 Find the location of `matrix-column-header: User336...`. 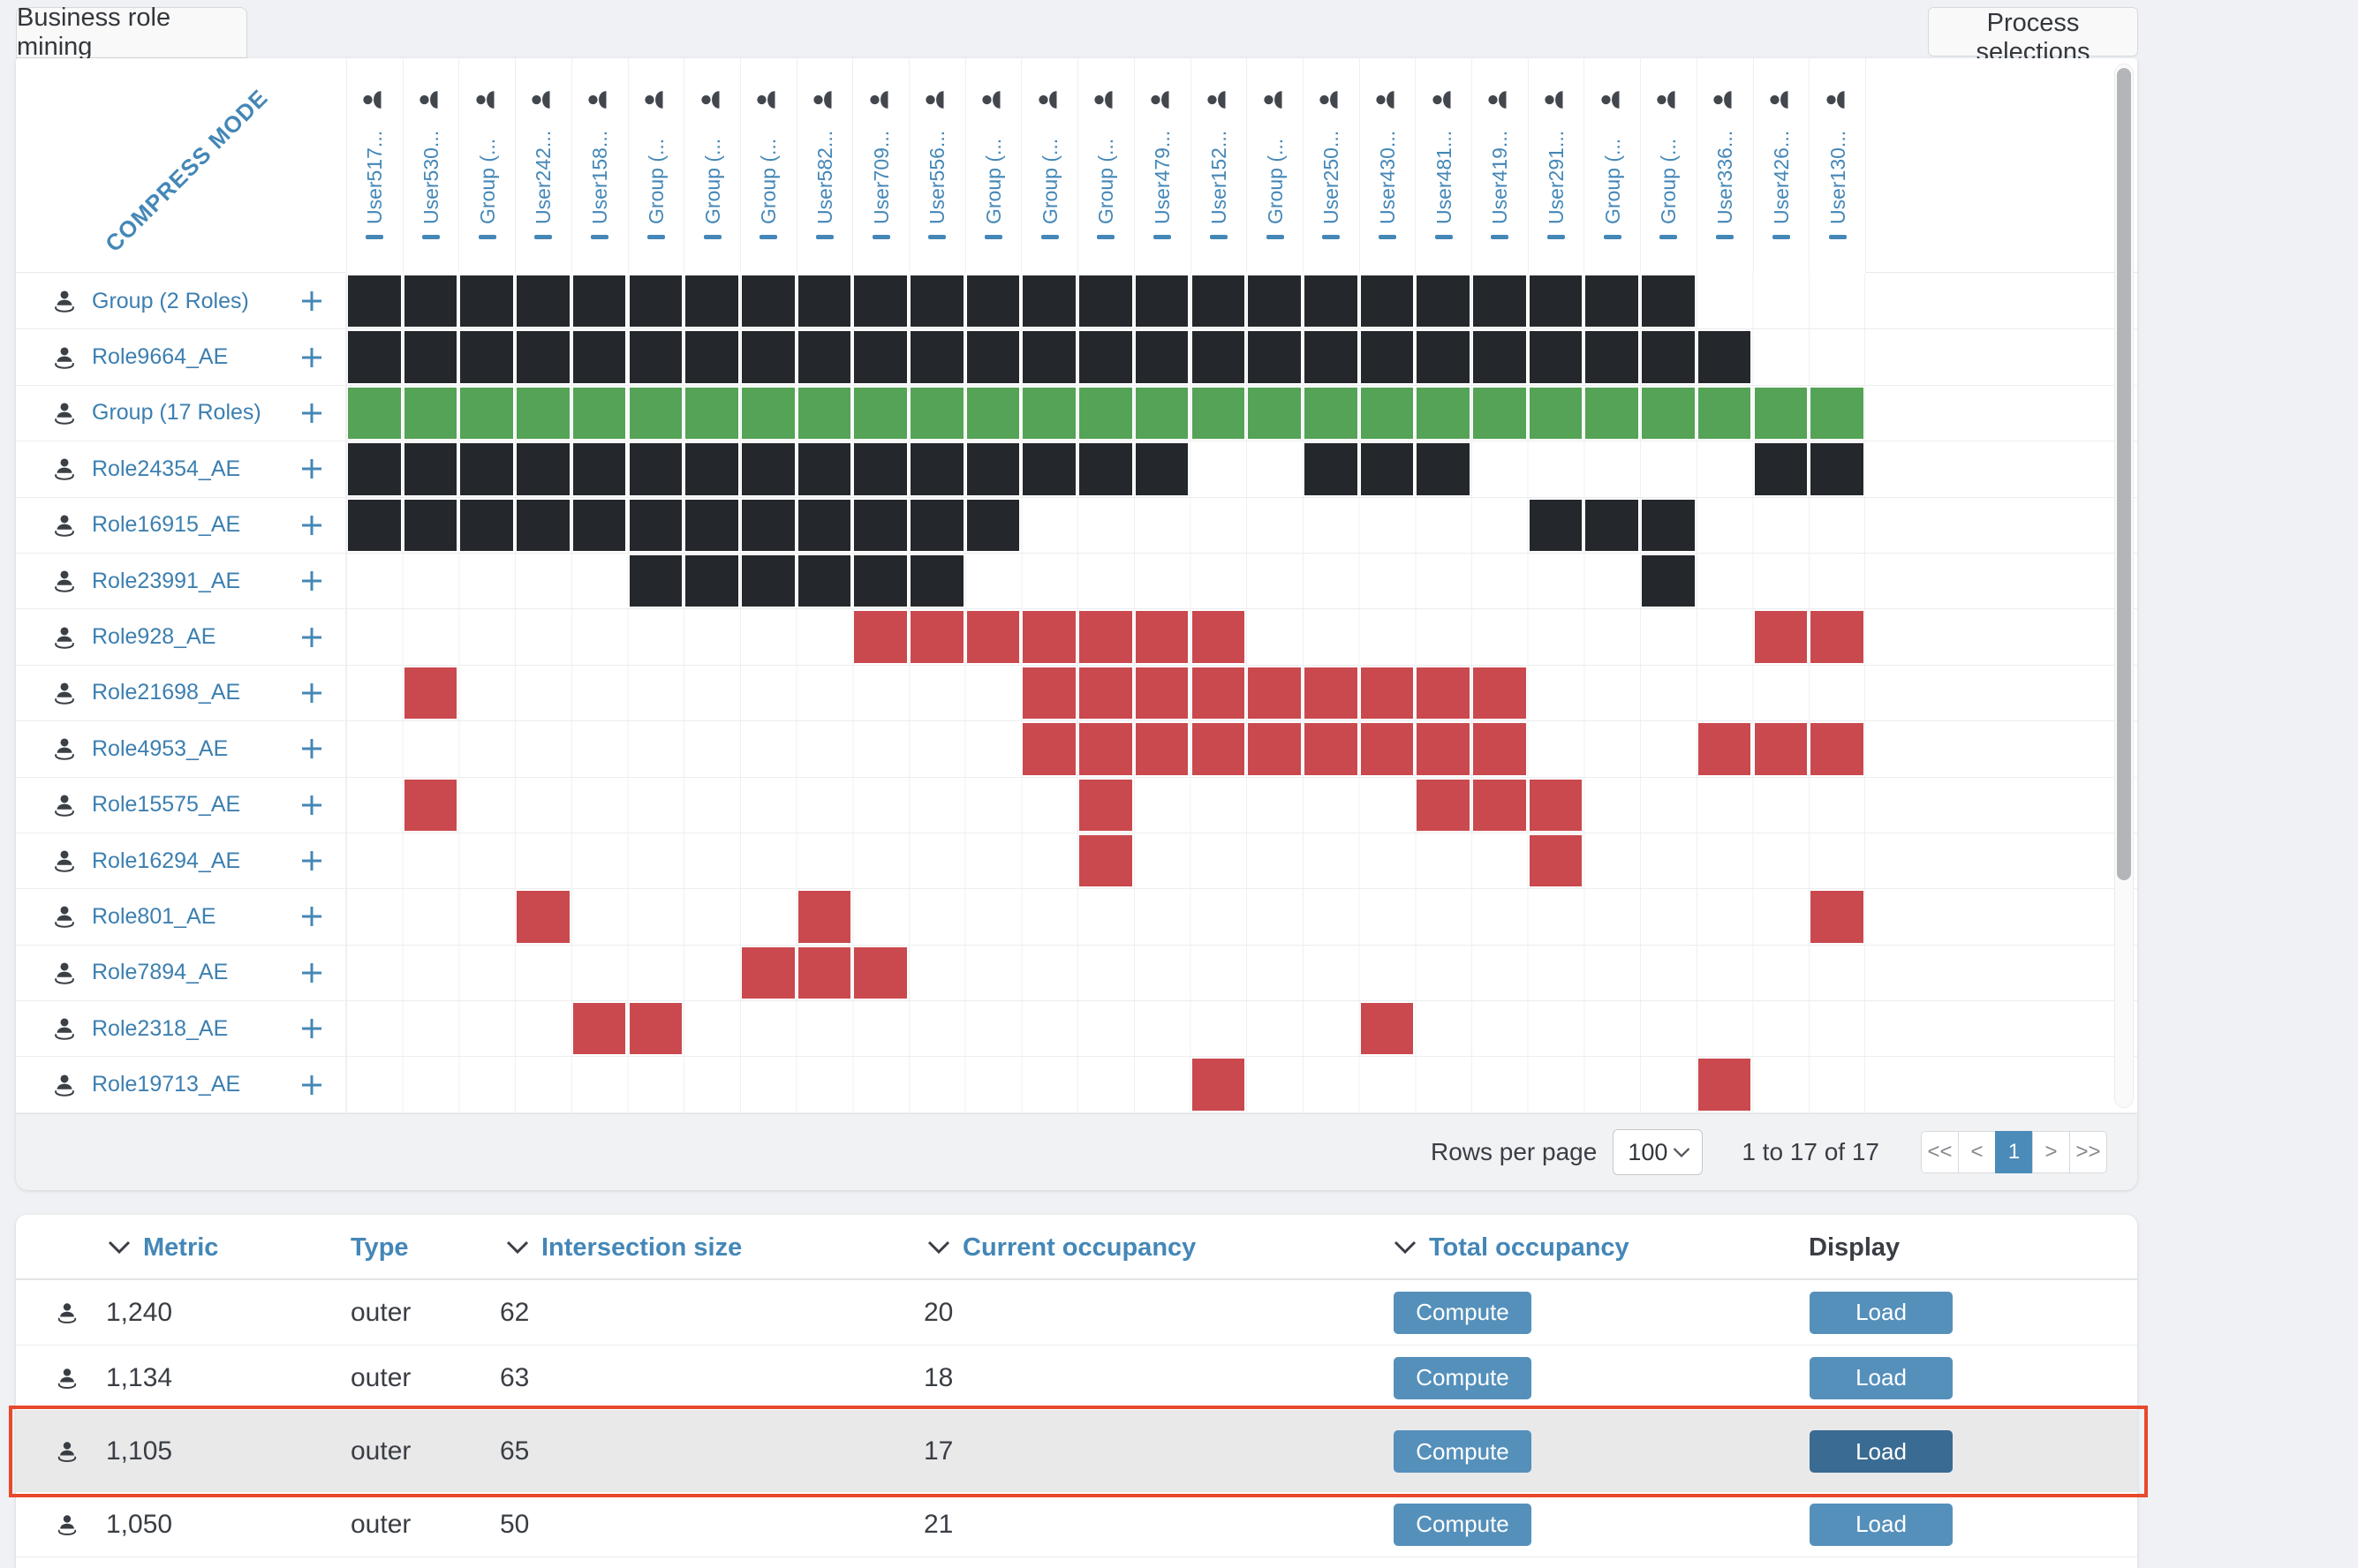

matrix-column-header: User336... is located at coordinates (1724, 165).